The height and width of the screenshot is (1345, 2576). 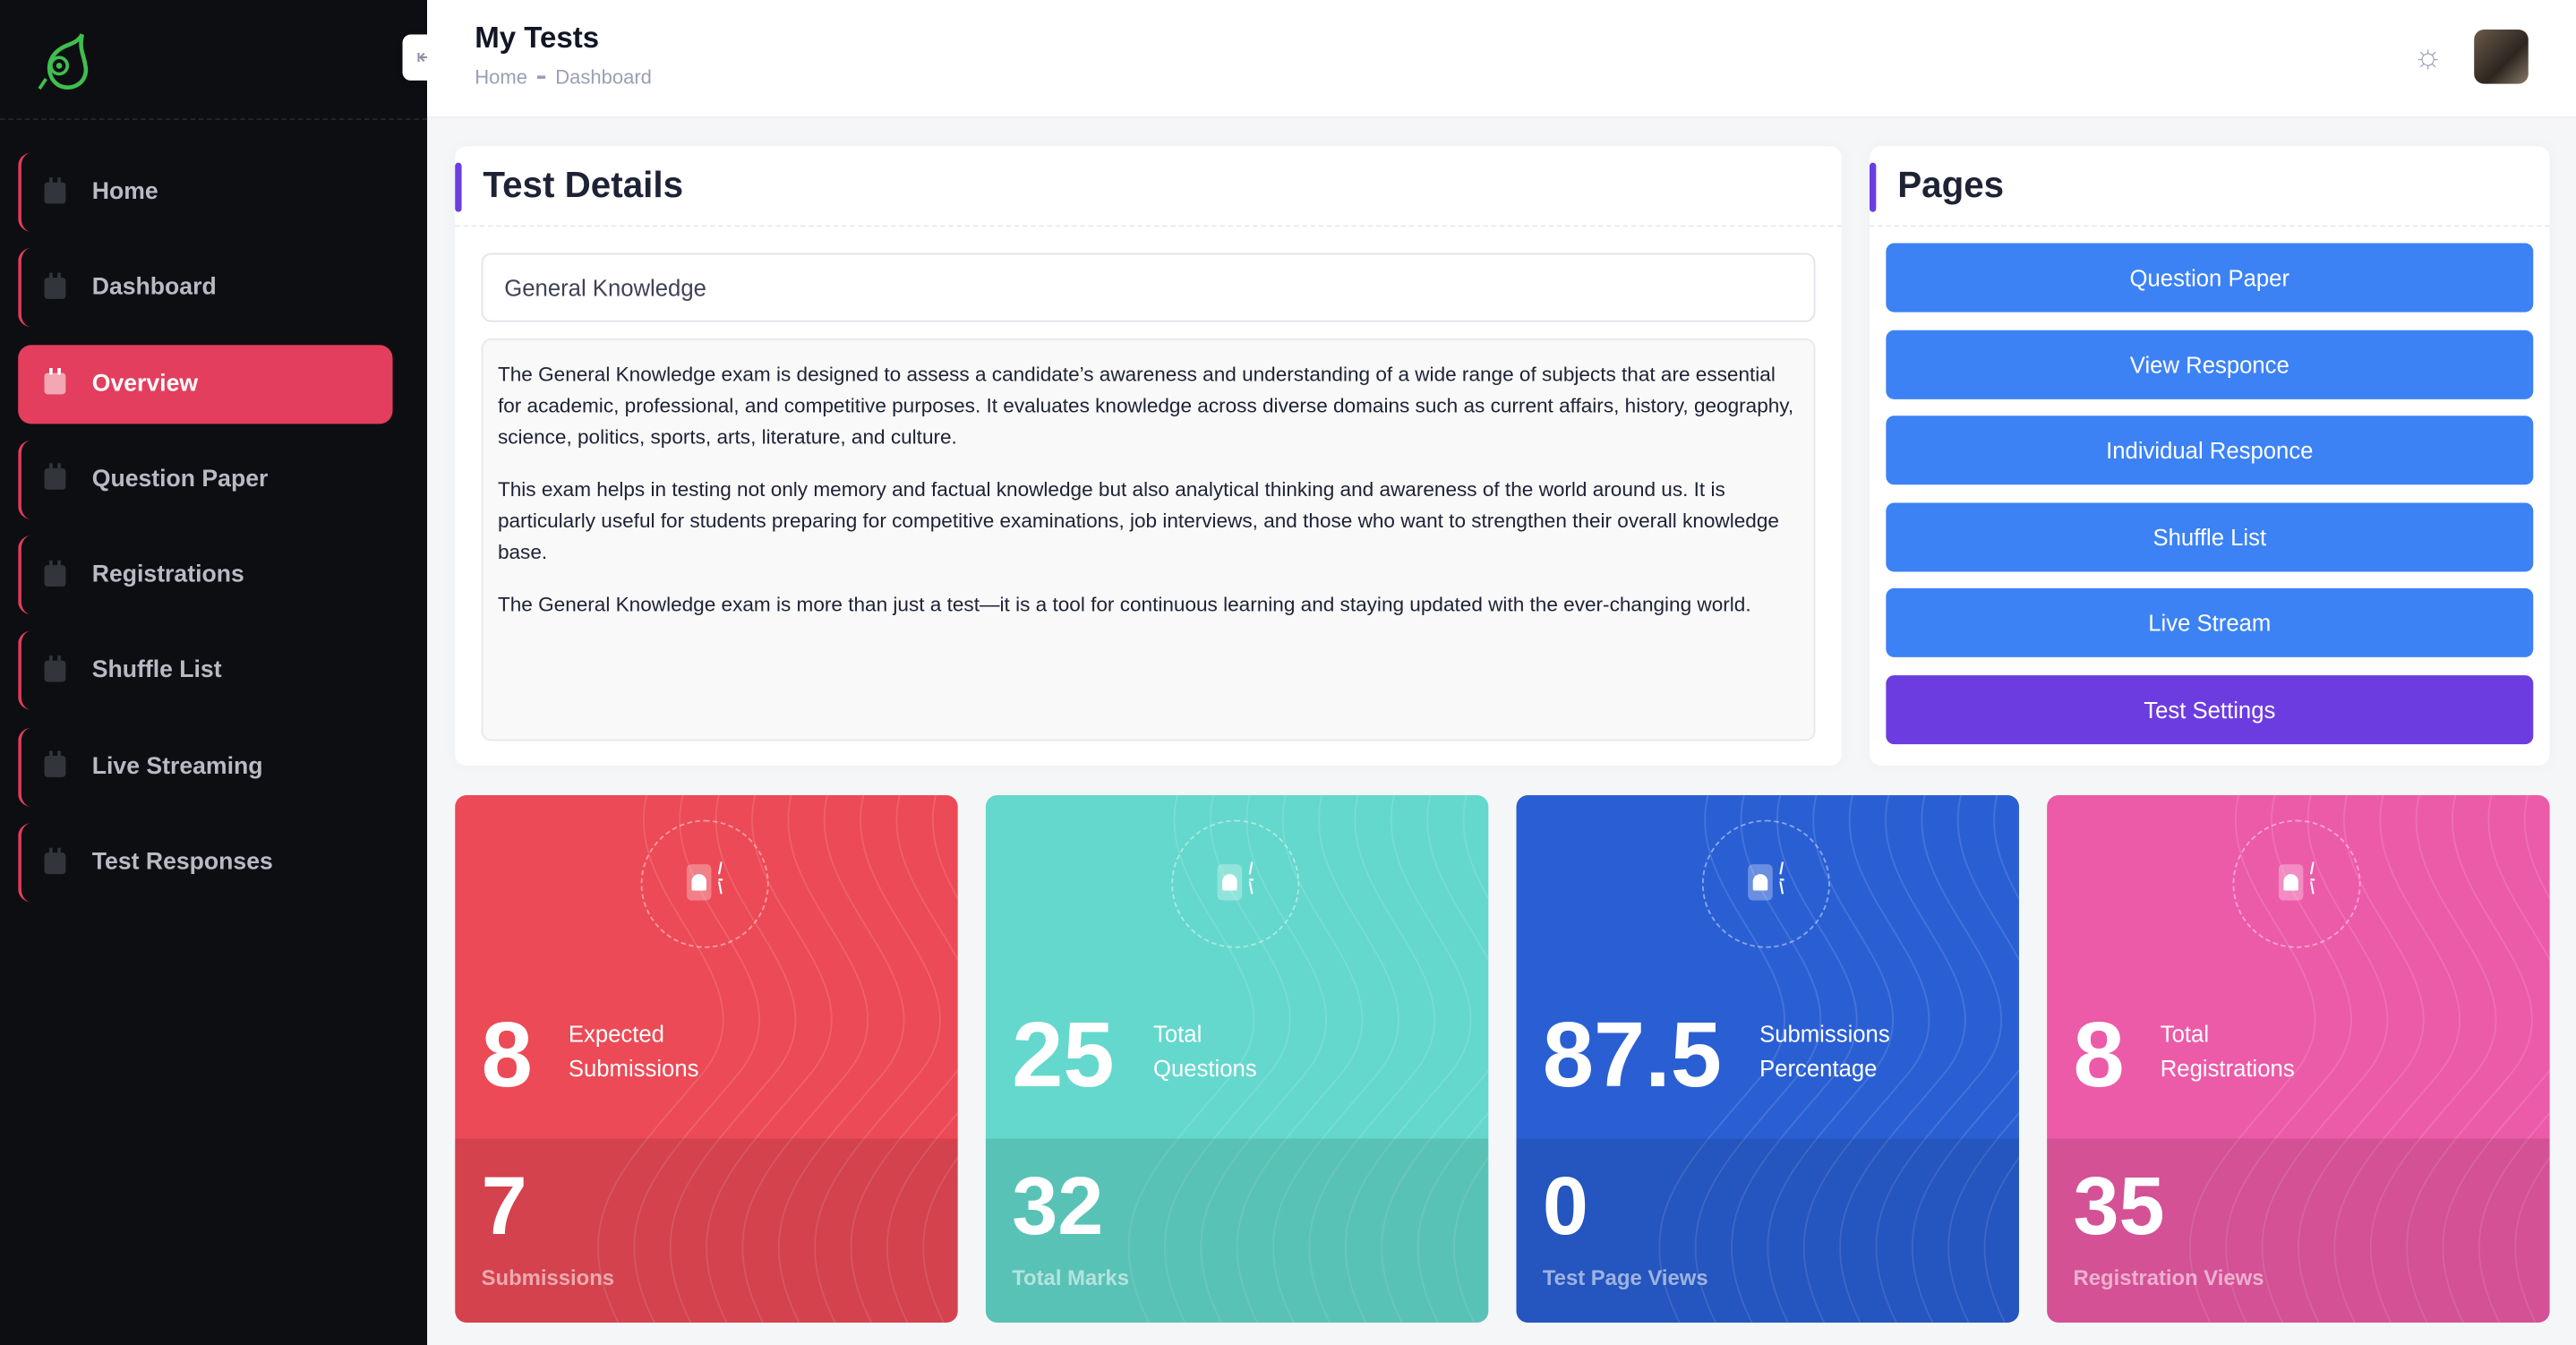 I want to click on shuffle-list-button: Shuffle List, so click(x=2210, y=537).